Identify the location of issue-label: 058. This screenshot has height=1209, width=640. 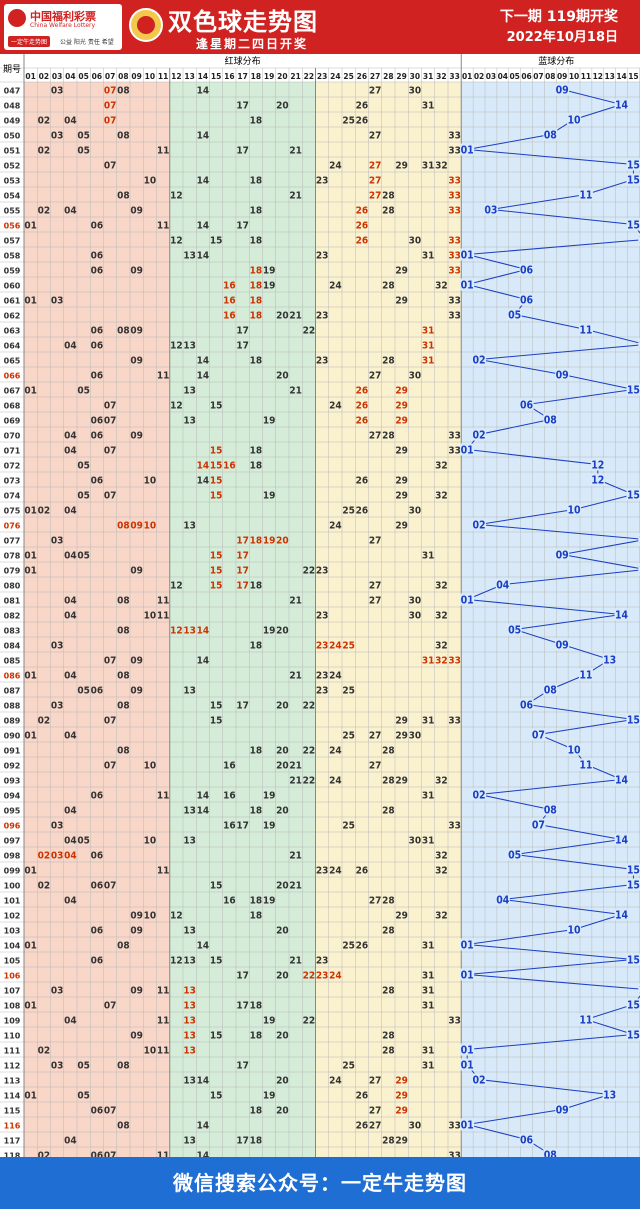
(12, 256).